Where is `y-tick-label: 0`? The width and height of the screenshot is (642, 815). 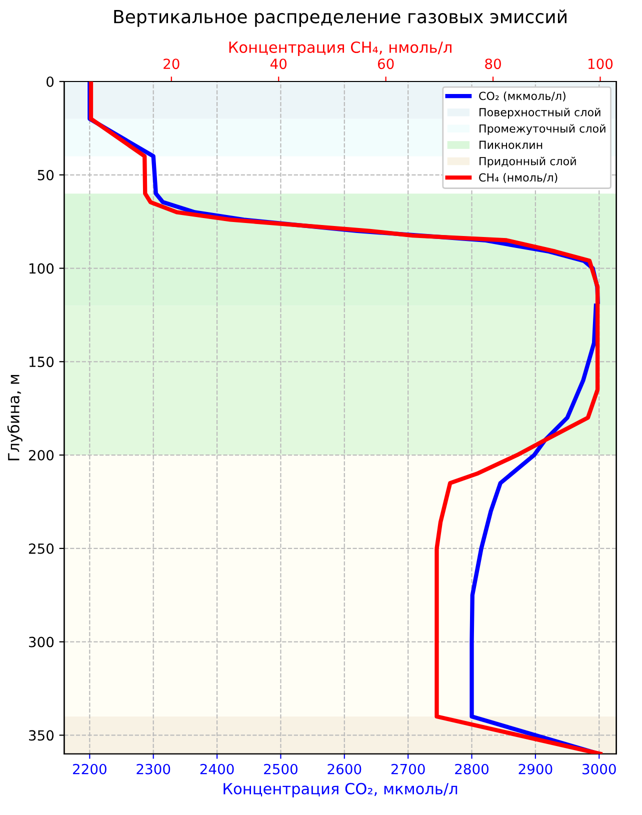
y-tick-label: 0 is located at coordinates (50, 81).